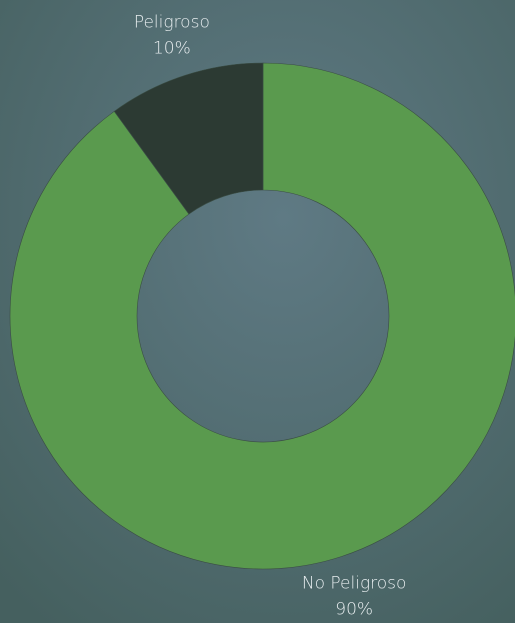  What do you see at coordinates (172, 22) in the screenshot?
I see `segment-label: Peligroso` at bounding box center [172, 22].